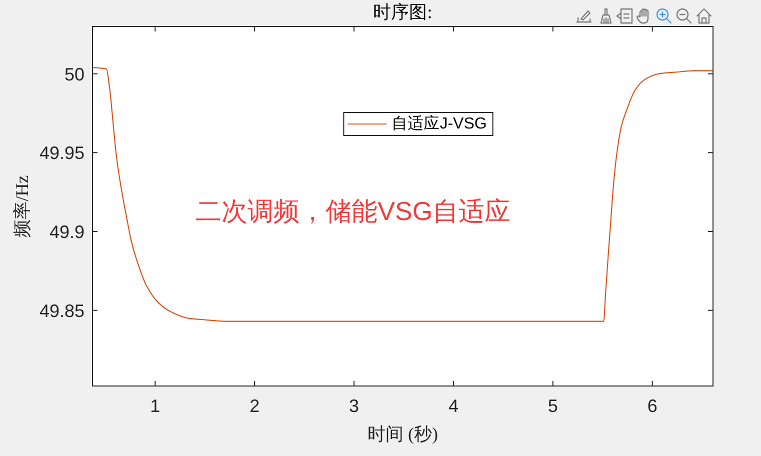  What do you see at coordinates (255, 406) in the screenshot?
I see `x-tick-label: 2` at bounding box center [255, 406].